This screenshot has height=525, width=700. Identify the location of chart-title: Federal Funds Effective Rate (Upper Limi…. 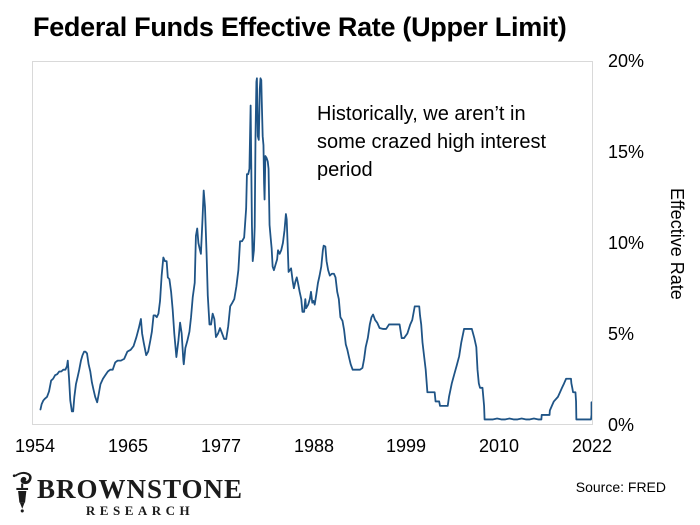
(300, 27).